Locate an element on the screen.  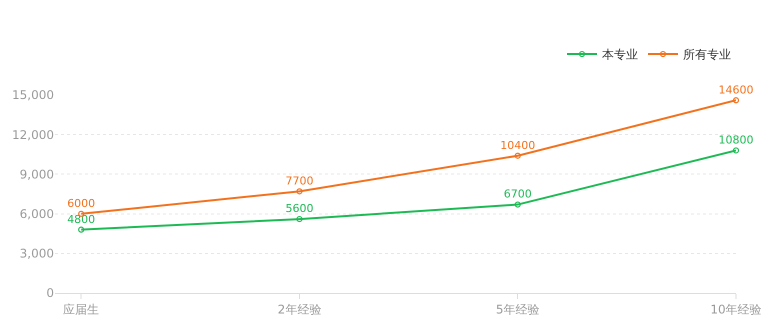
legend-label: 所有专业 is located at coordinates (707, 55).